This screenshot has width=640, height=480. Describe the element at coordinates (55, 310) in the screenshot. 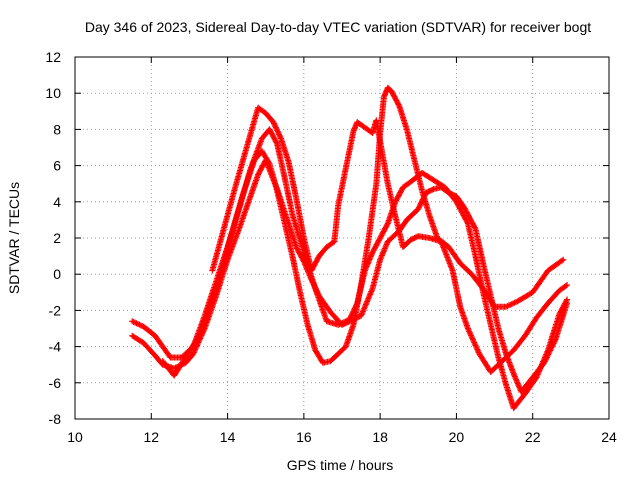

I see `y-tick-label: -2` at that location.